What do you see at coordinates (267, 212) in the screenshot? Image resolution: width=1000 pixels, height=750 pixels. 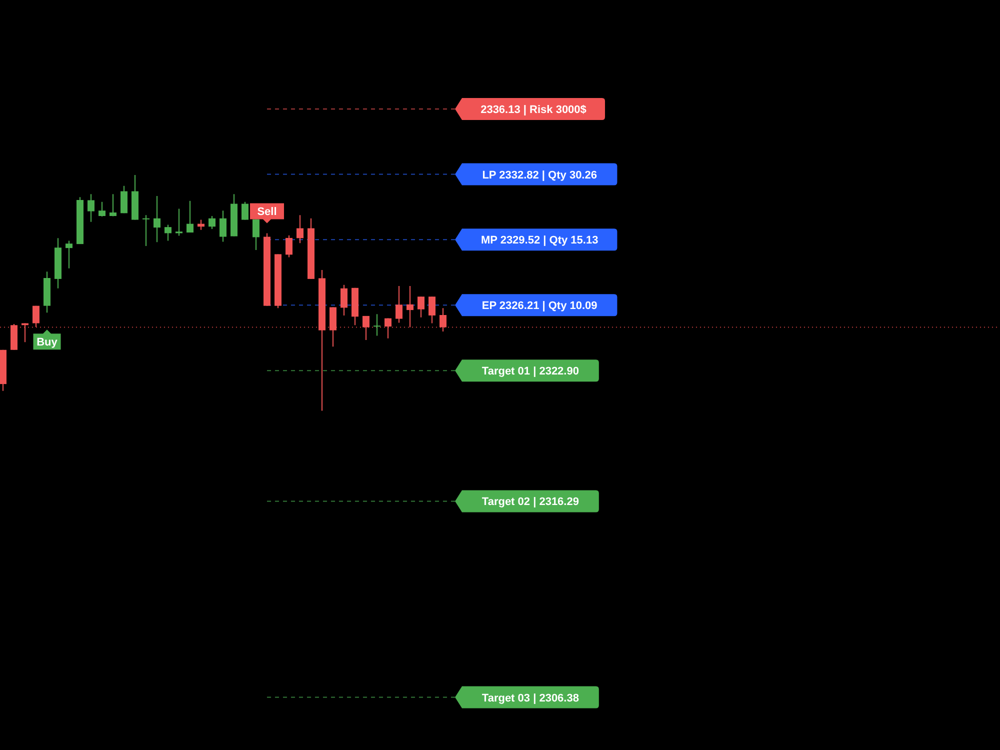 I see `annotation: Sell` at bounding box center [267, 212].